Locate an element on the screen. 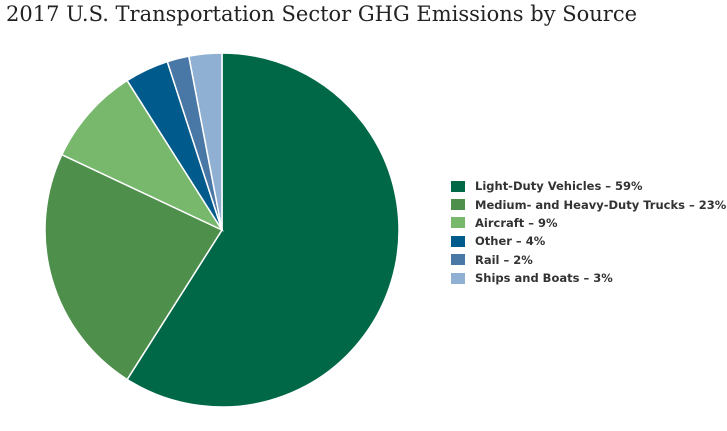 This screenshot has width=727, height=431. legend-label-rail: Rail – 2% is located at coordinates (504, 259).